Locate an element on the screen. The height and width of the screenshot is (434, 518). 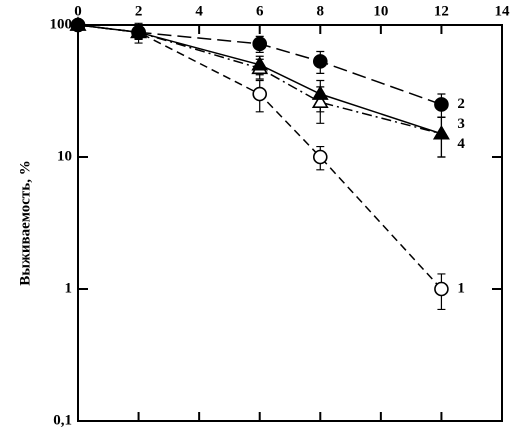
y-tick-label: 100 is located at coordinates (61, 24).